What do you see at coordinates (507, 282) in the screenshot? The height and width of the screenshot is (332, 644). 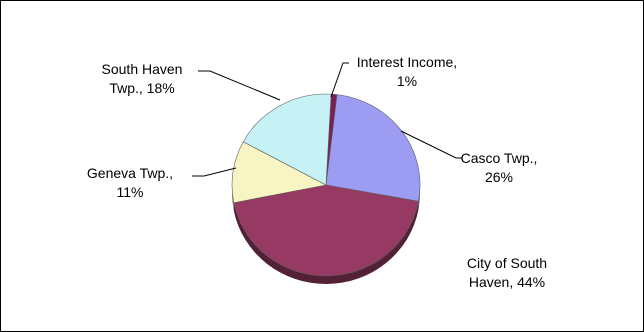 I see `slice-label-2-line-1: Haven, 44%` at bounding box center [507, 282].